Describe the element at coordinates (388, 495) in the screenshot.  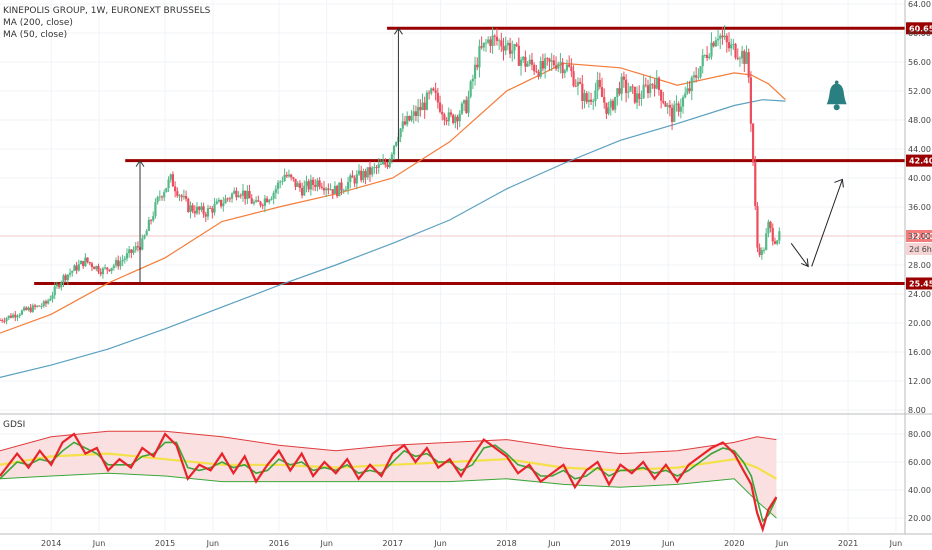
I see `osc-band-lower` at that location.